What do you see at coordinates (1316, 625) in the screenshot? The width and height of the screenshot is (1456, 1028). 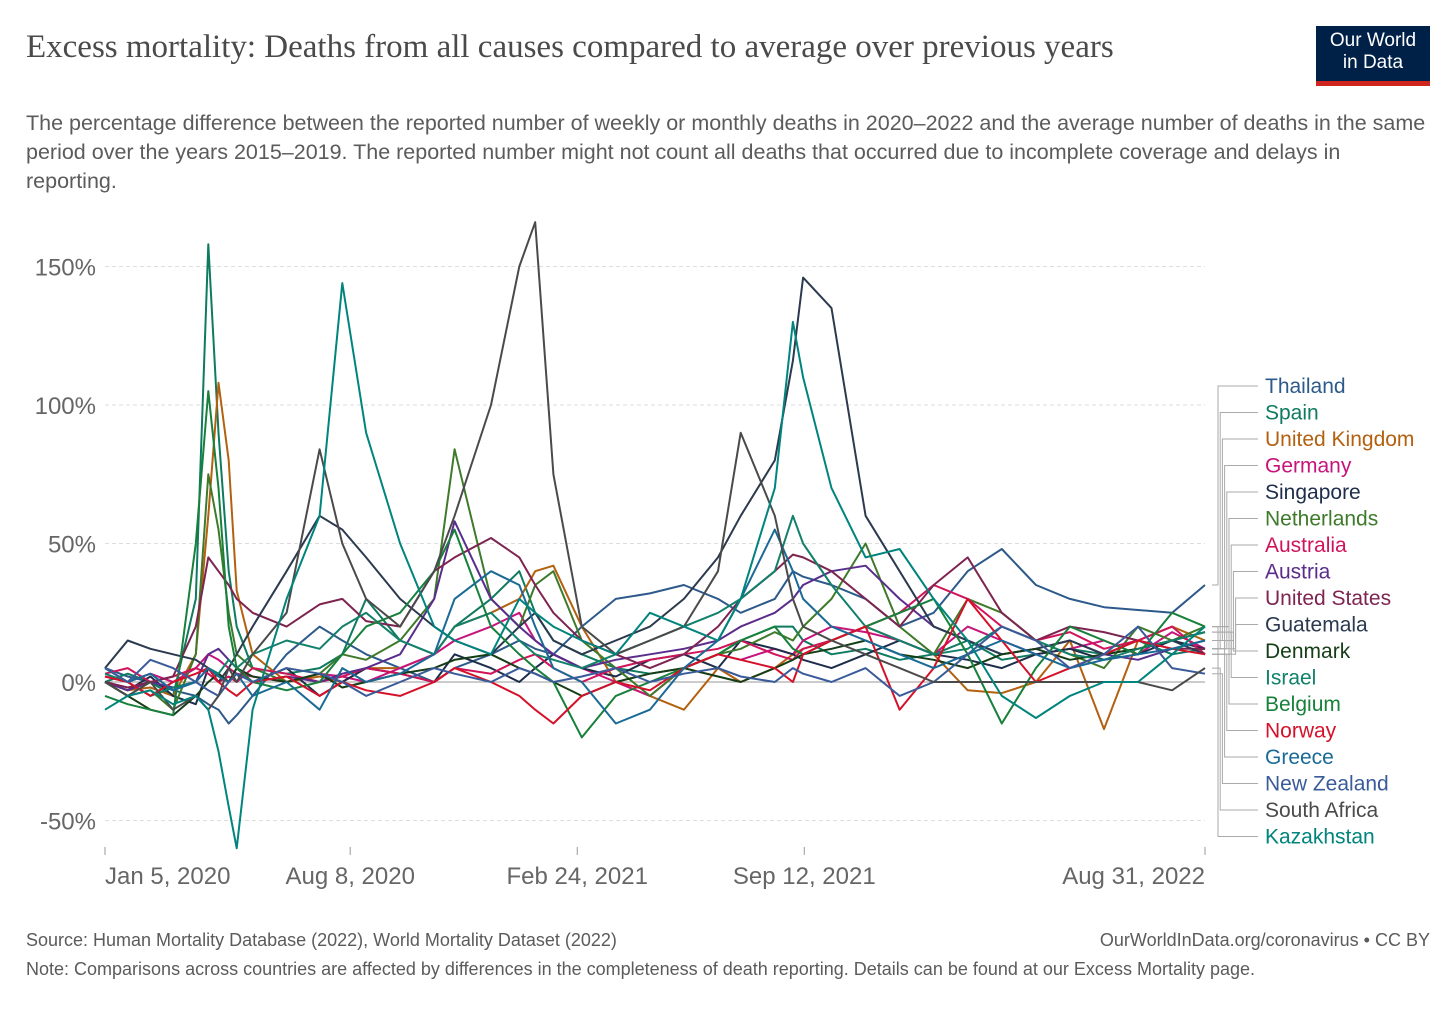 I see `legend-label-guatemala: Guatemala` at bounding box center [1316, 625].